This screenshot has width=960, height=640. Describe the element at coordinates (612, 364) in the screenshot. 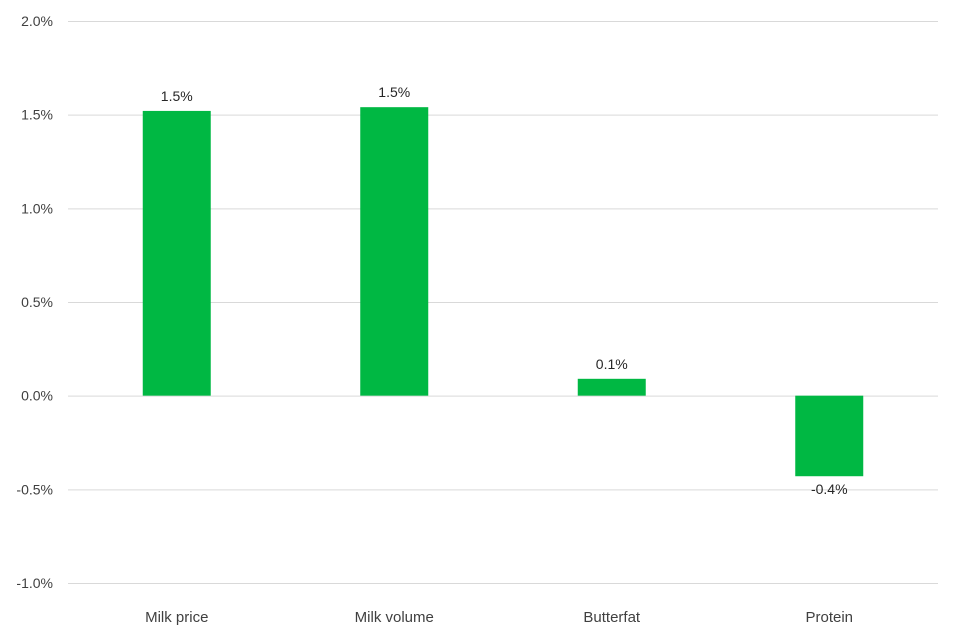

I see `data-label: 0.1%` at that location.